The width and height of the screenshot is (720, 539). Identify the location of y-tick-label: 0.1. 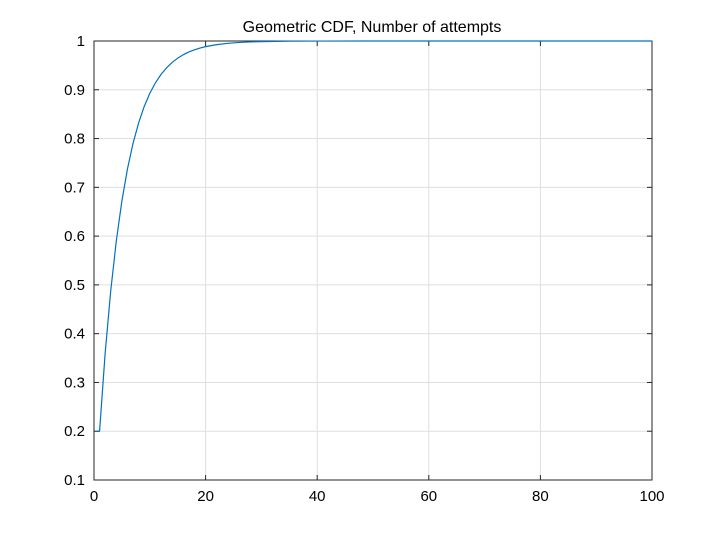
(74, 480).